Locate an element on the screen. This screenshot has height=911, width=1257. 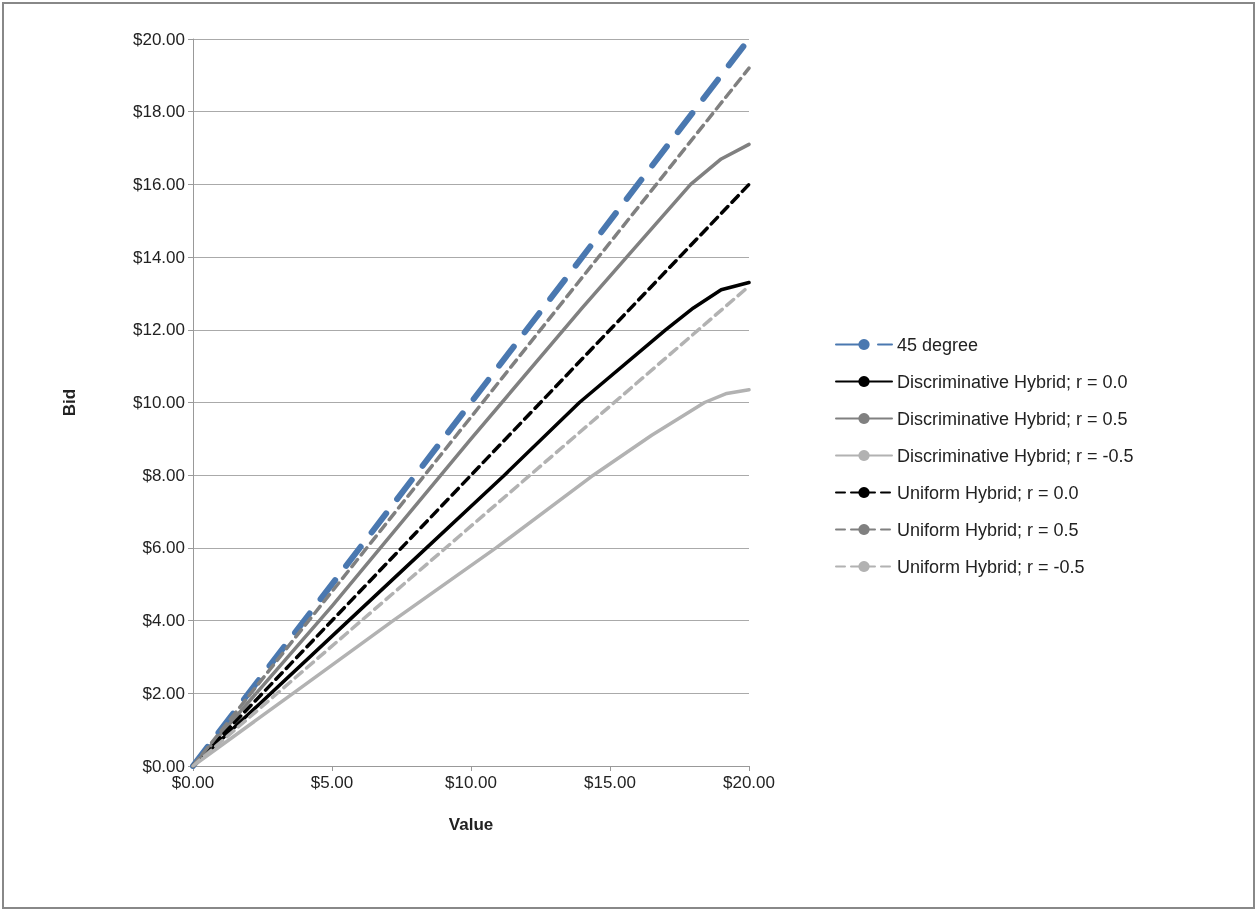
x-tick-label: $5.00 is located at coordinates (332, 782).